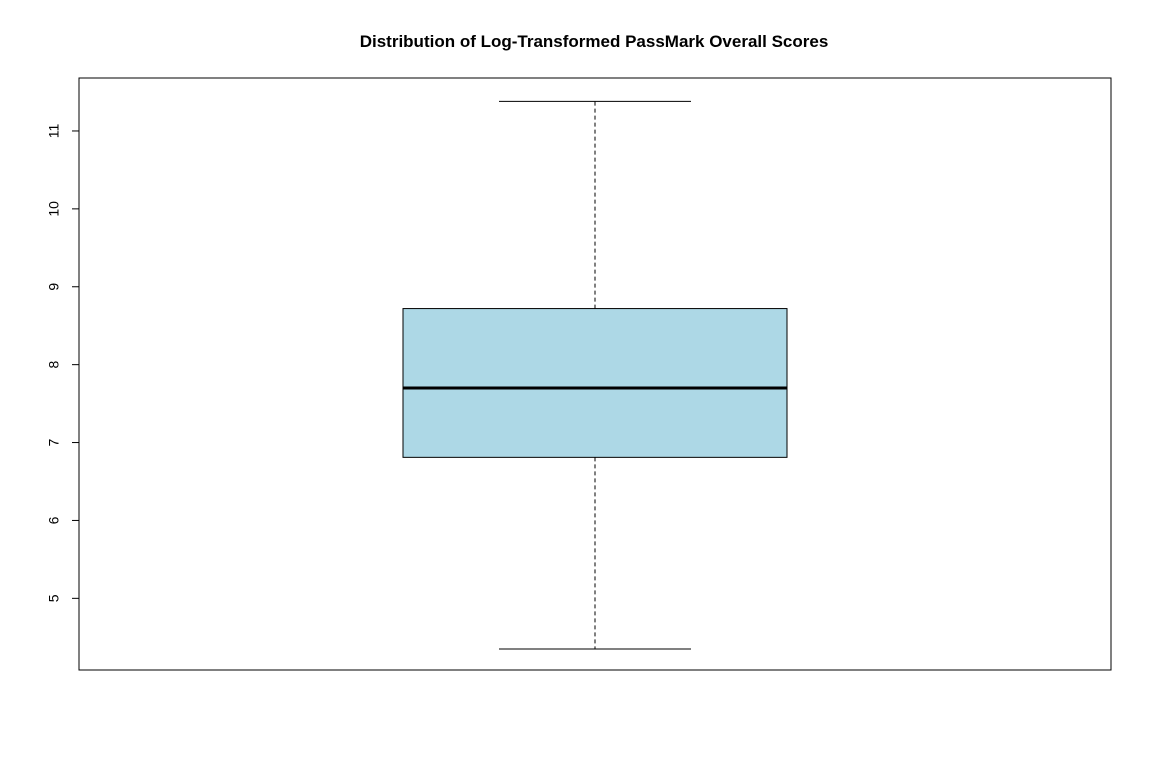 This screenshot has width=1152, height=768. I want to click on y-axis: 5 6 7 8 9 10 11, so click(63, 362).